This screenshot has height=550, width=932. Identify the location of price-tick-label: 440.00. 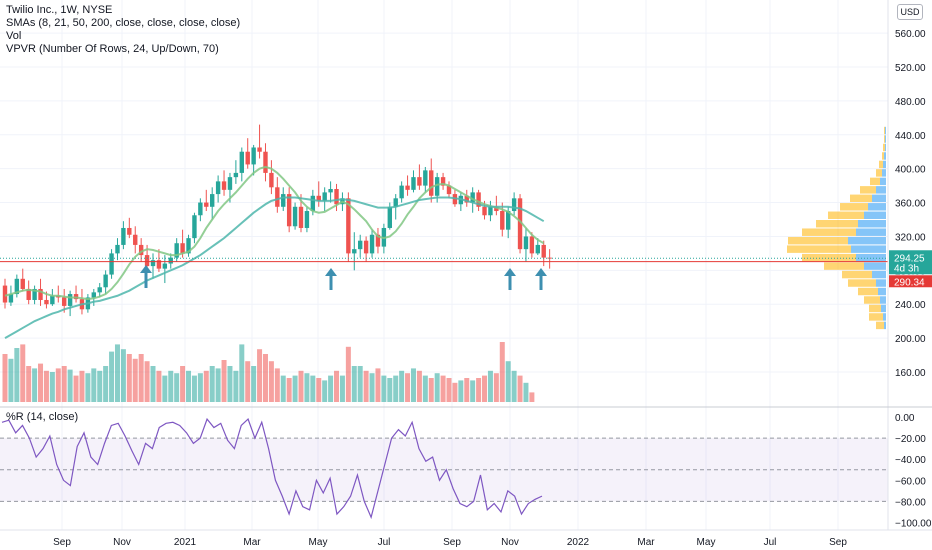
(910, 136).